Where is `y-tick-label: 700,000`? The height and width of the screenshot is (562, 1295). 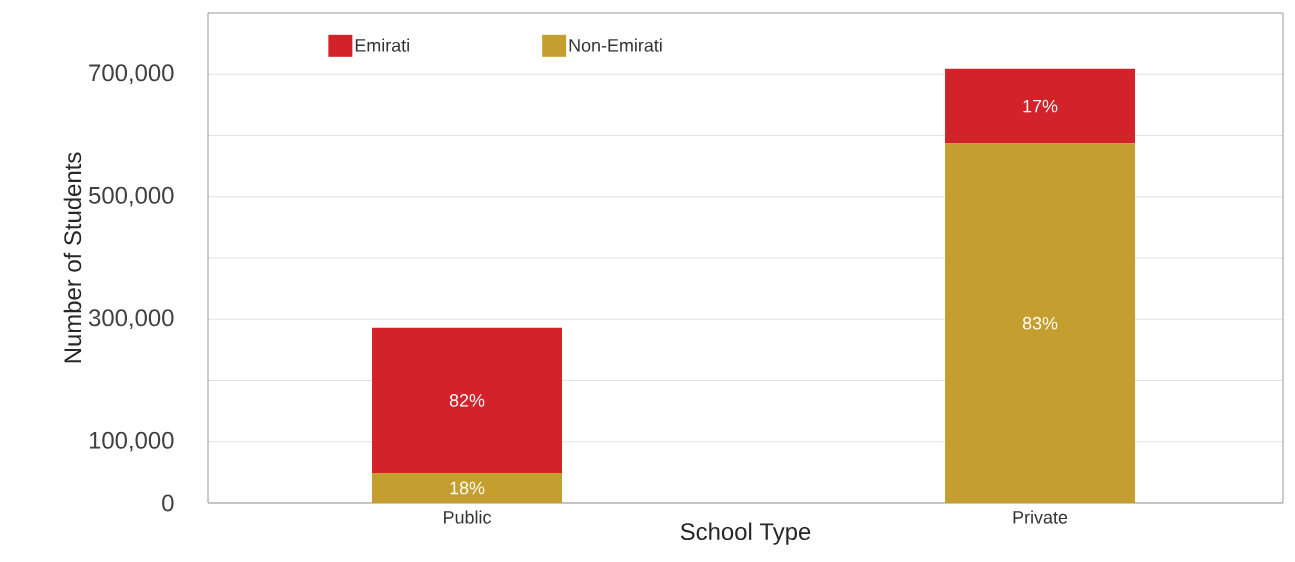 y-tick-label: 700,000 is located at coordinates (131, 74).